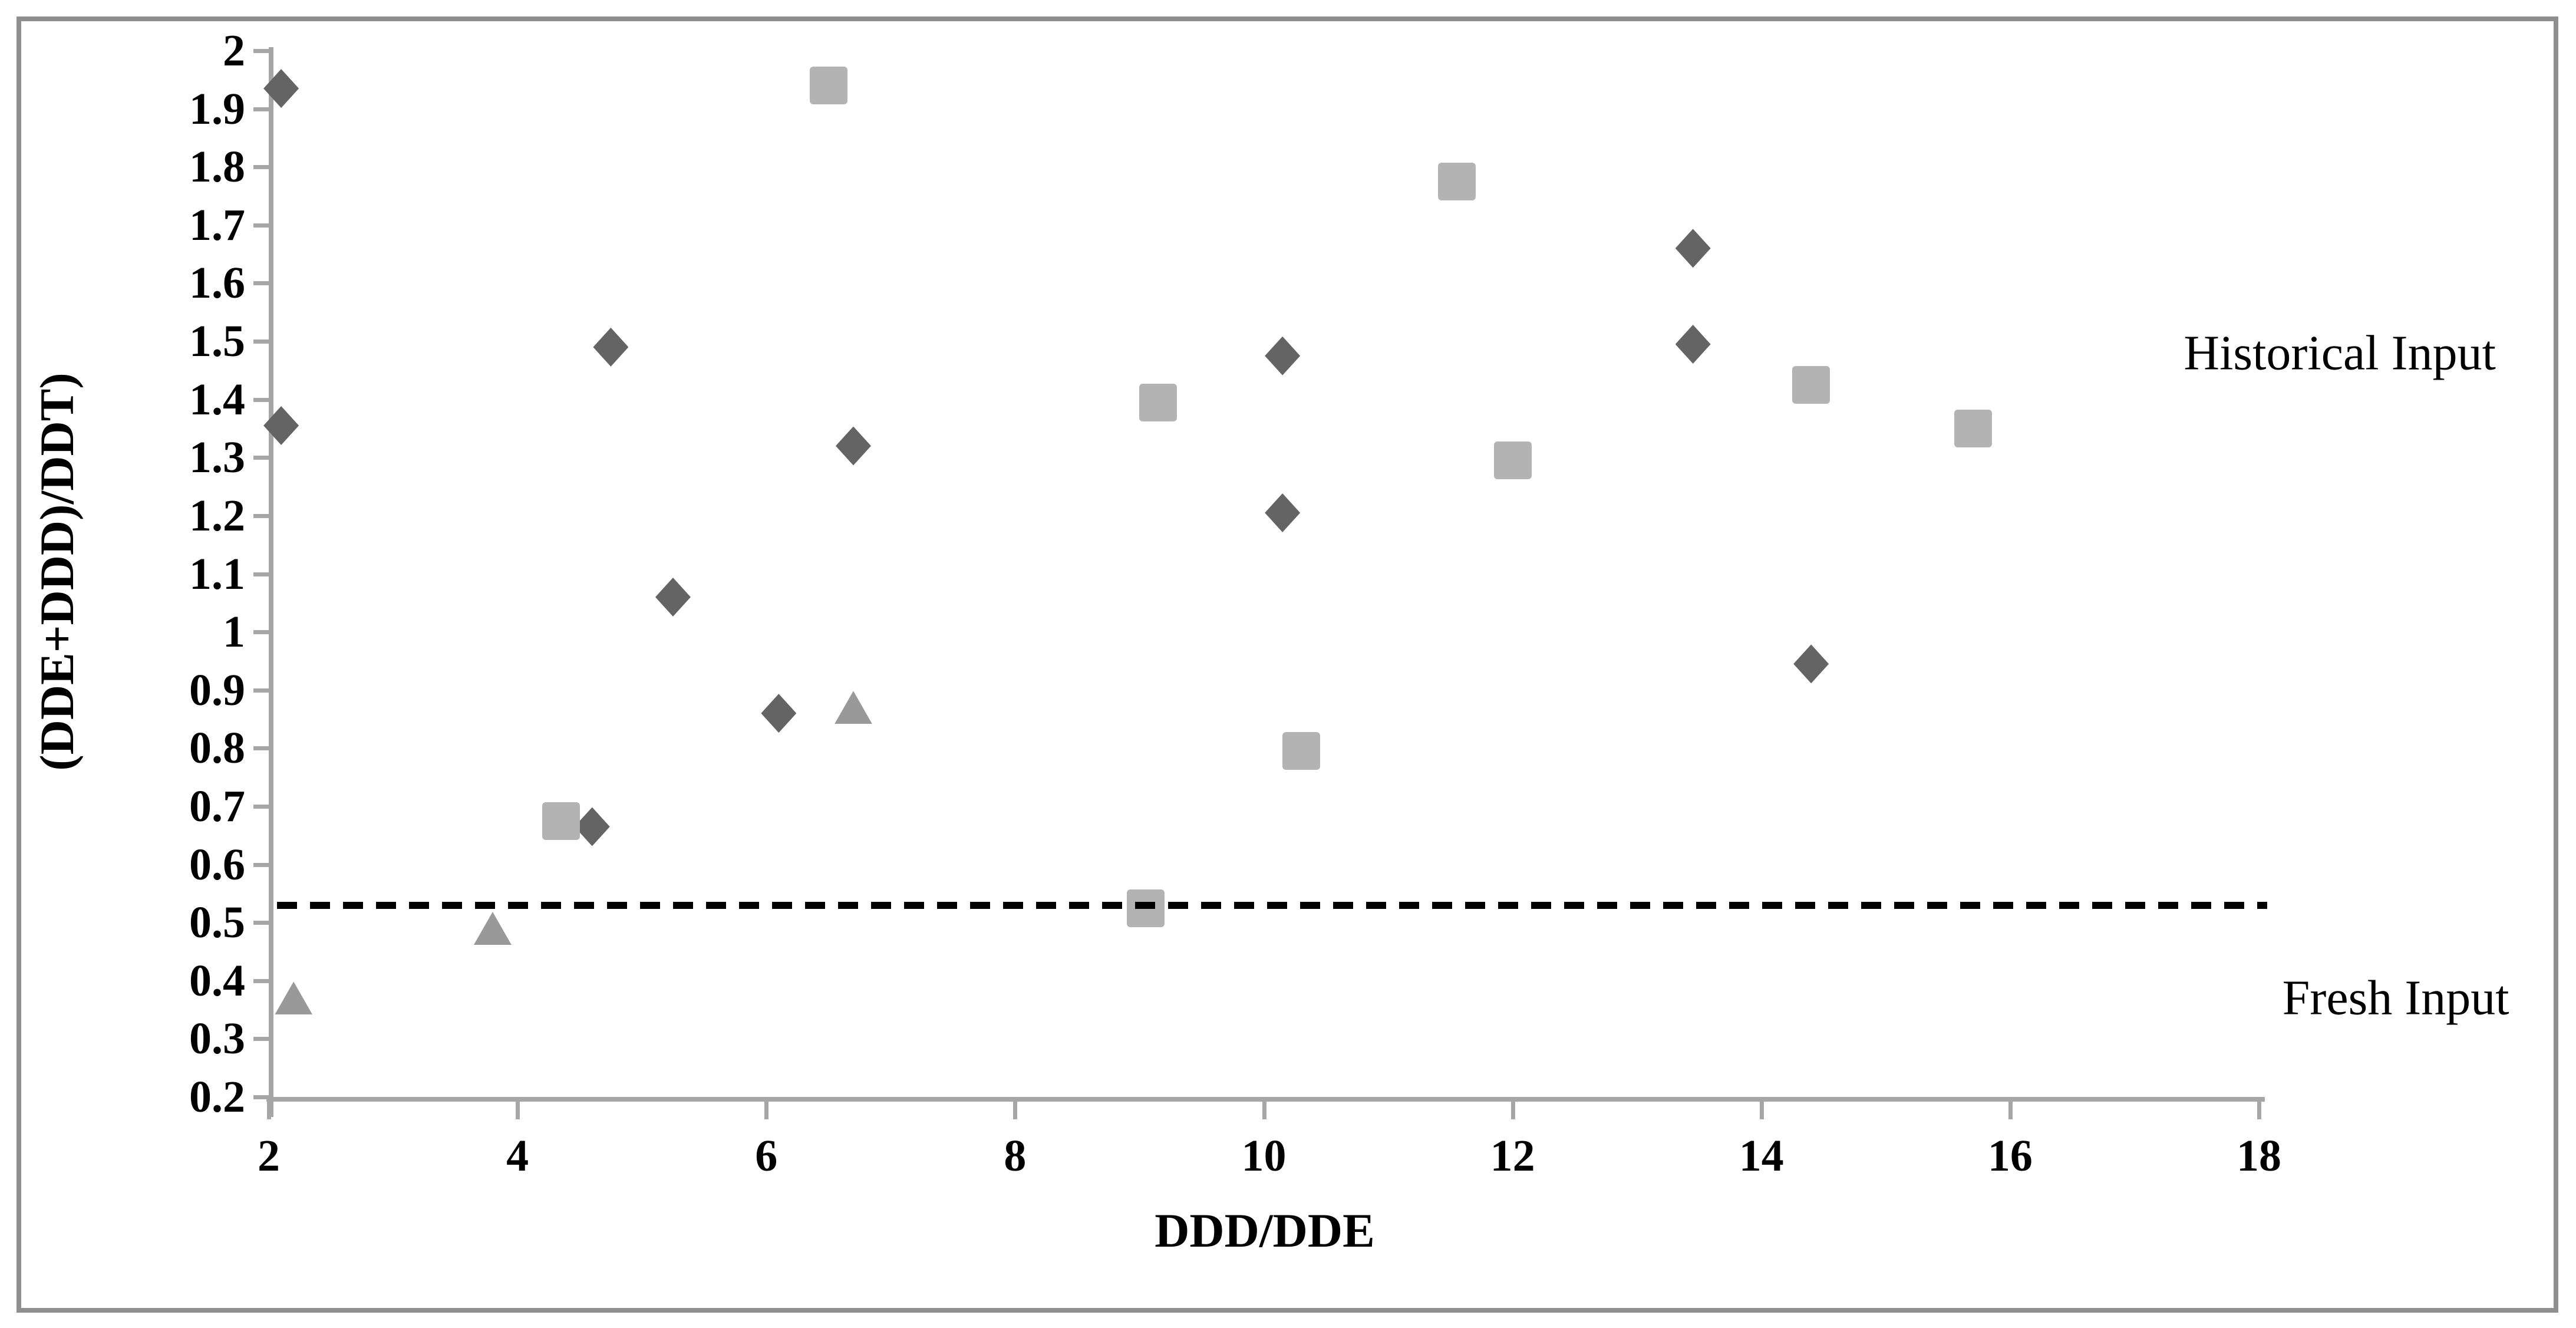 The image size is (2576, 1328). Describe the element at coordinates (217, 806) in the screenshot. I see `y-tick-label: 0.7` at that location.